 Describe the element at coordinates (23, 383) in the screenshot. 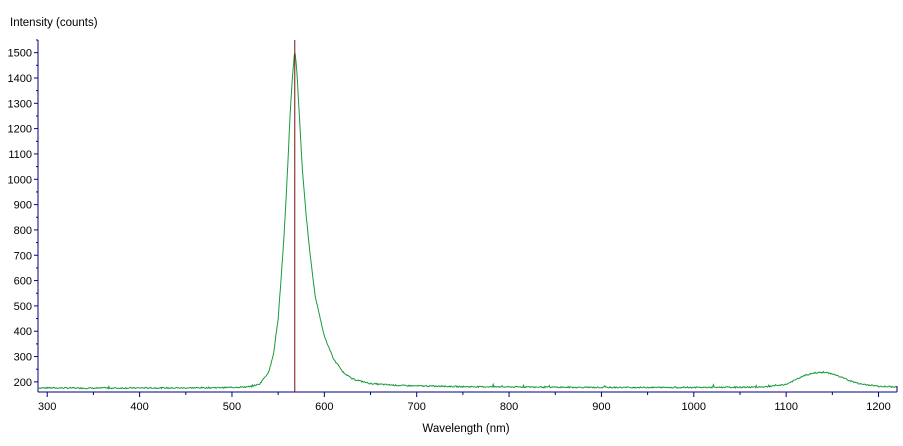

I see `y-tick-label: 200` at that location.